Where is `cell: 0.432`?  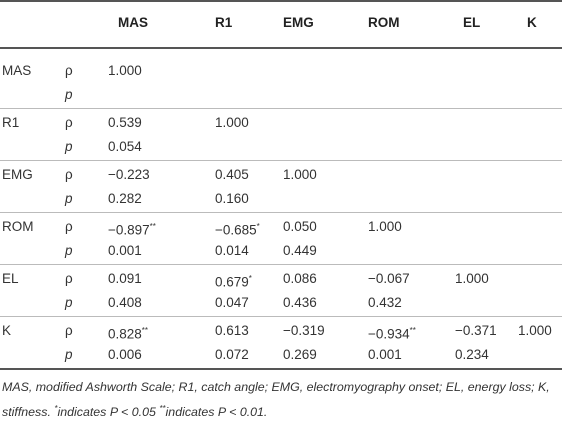 cell: 0.432 is located at coordinates (385, 302).